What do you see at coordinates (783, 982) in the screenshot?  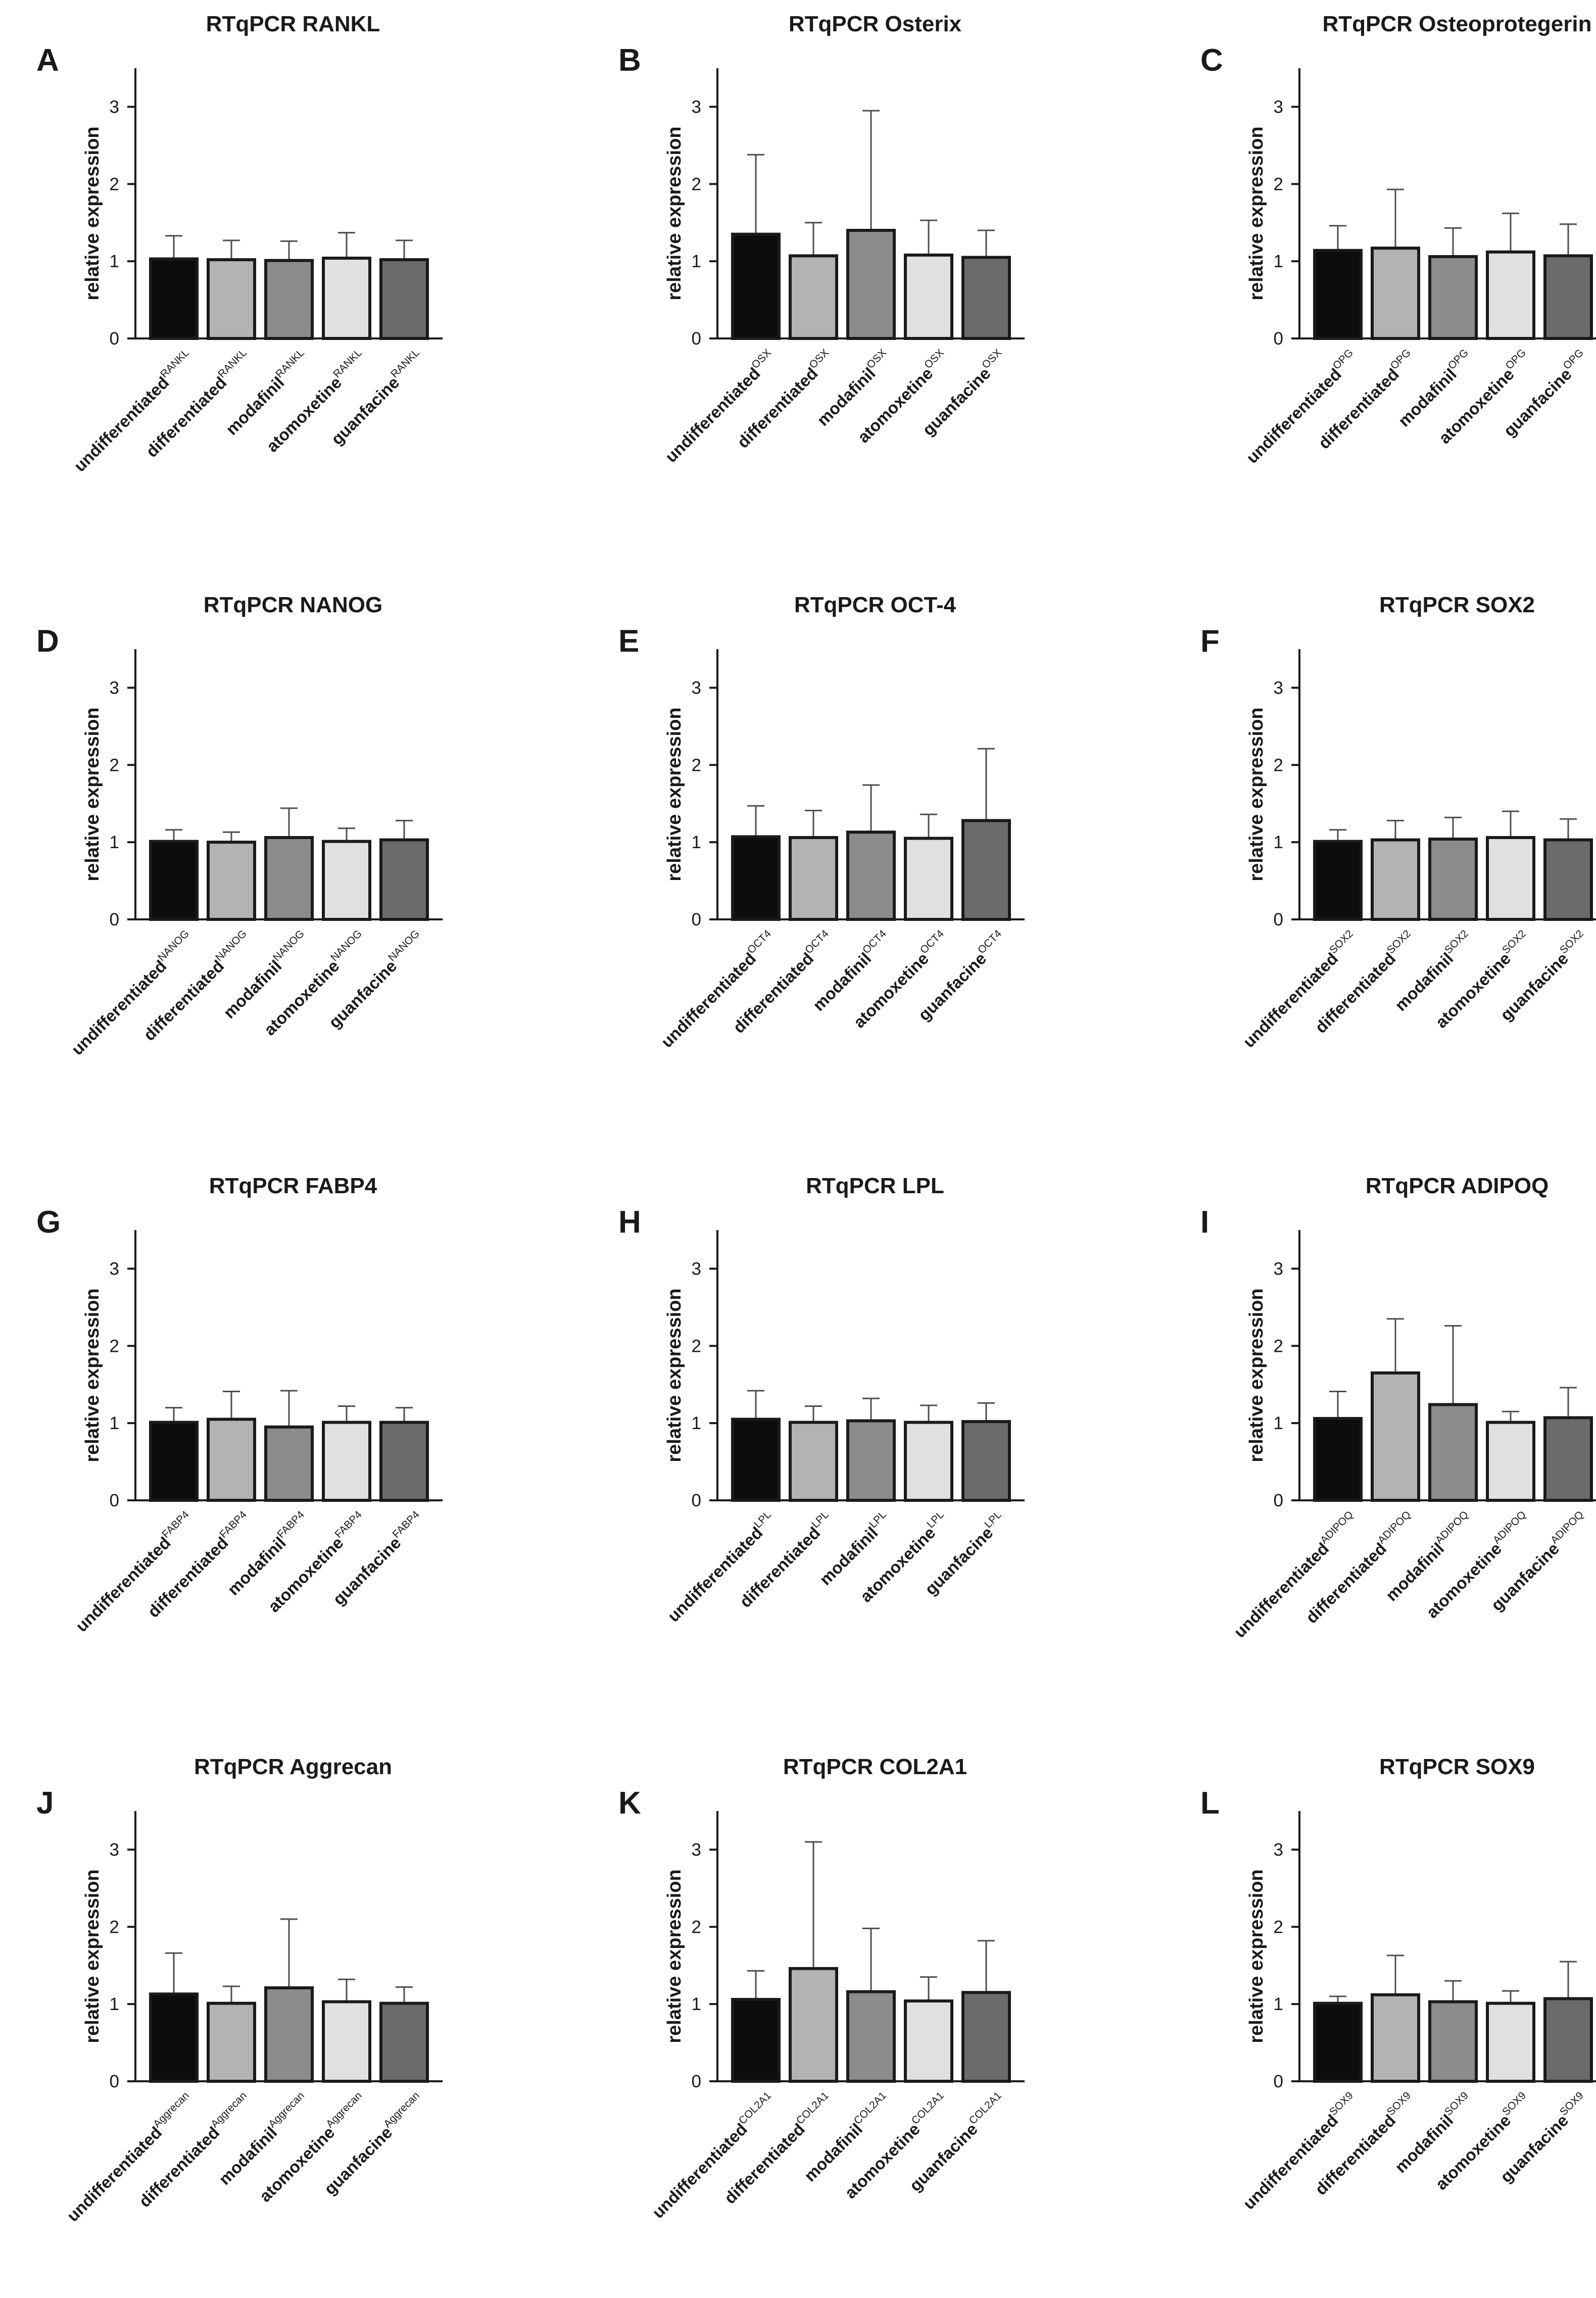 I see `x-tick-label-differentiated: differentiatedOCT4` at bounding box center [783, 982].